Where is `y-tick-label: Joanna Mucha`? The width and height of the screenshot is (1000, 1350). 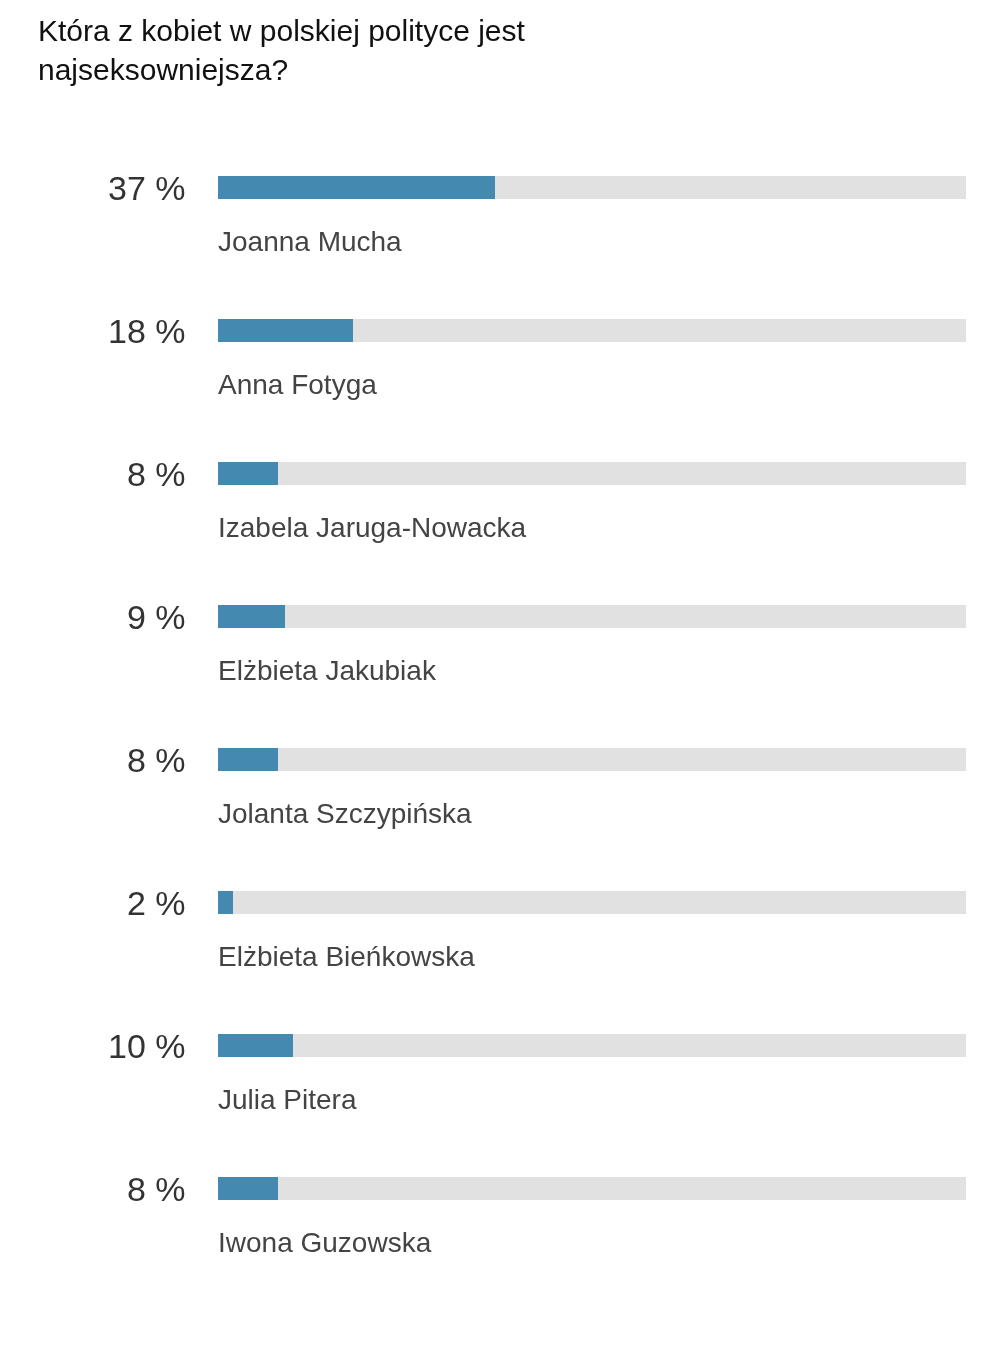 y-tick-label: Joanna Mucha is located at coordinates (310, 241).